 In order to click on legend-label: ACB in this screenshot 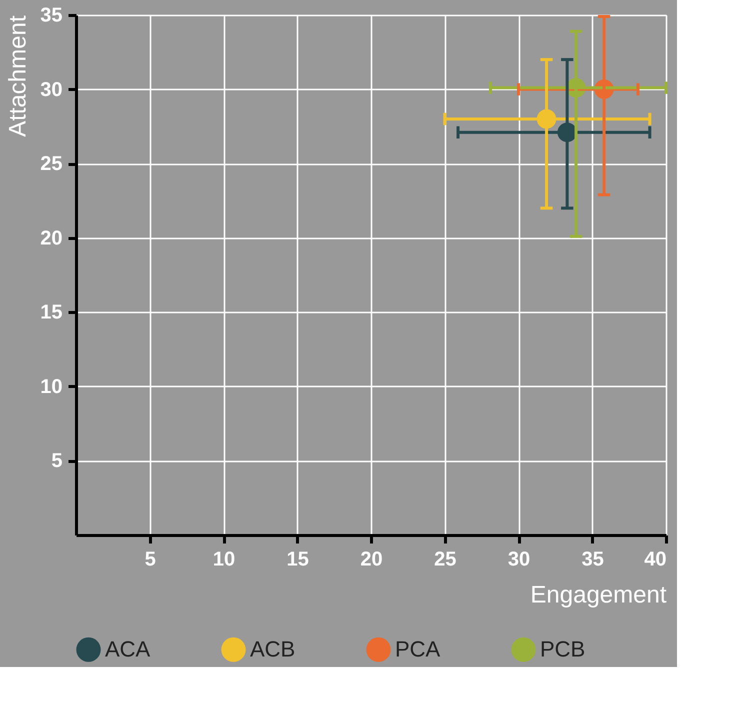, I will do `click(273, 649)`.